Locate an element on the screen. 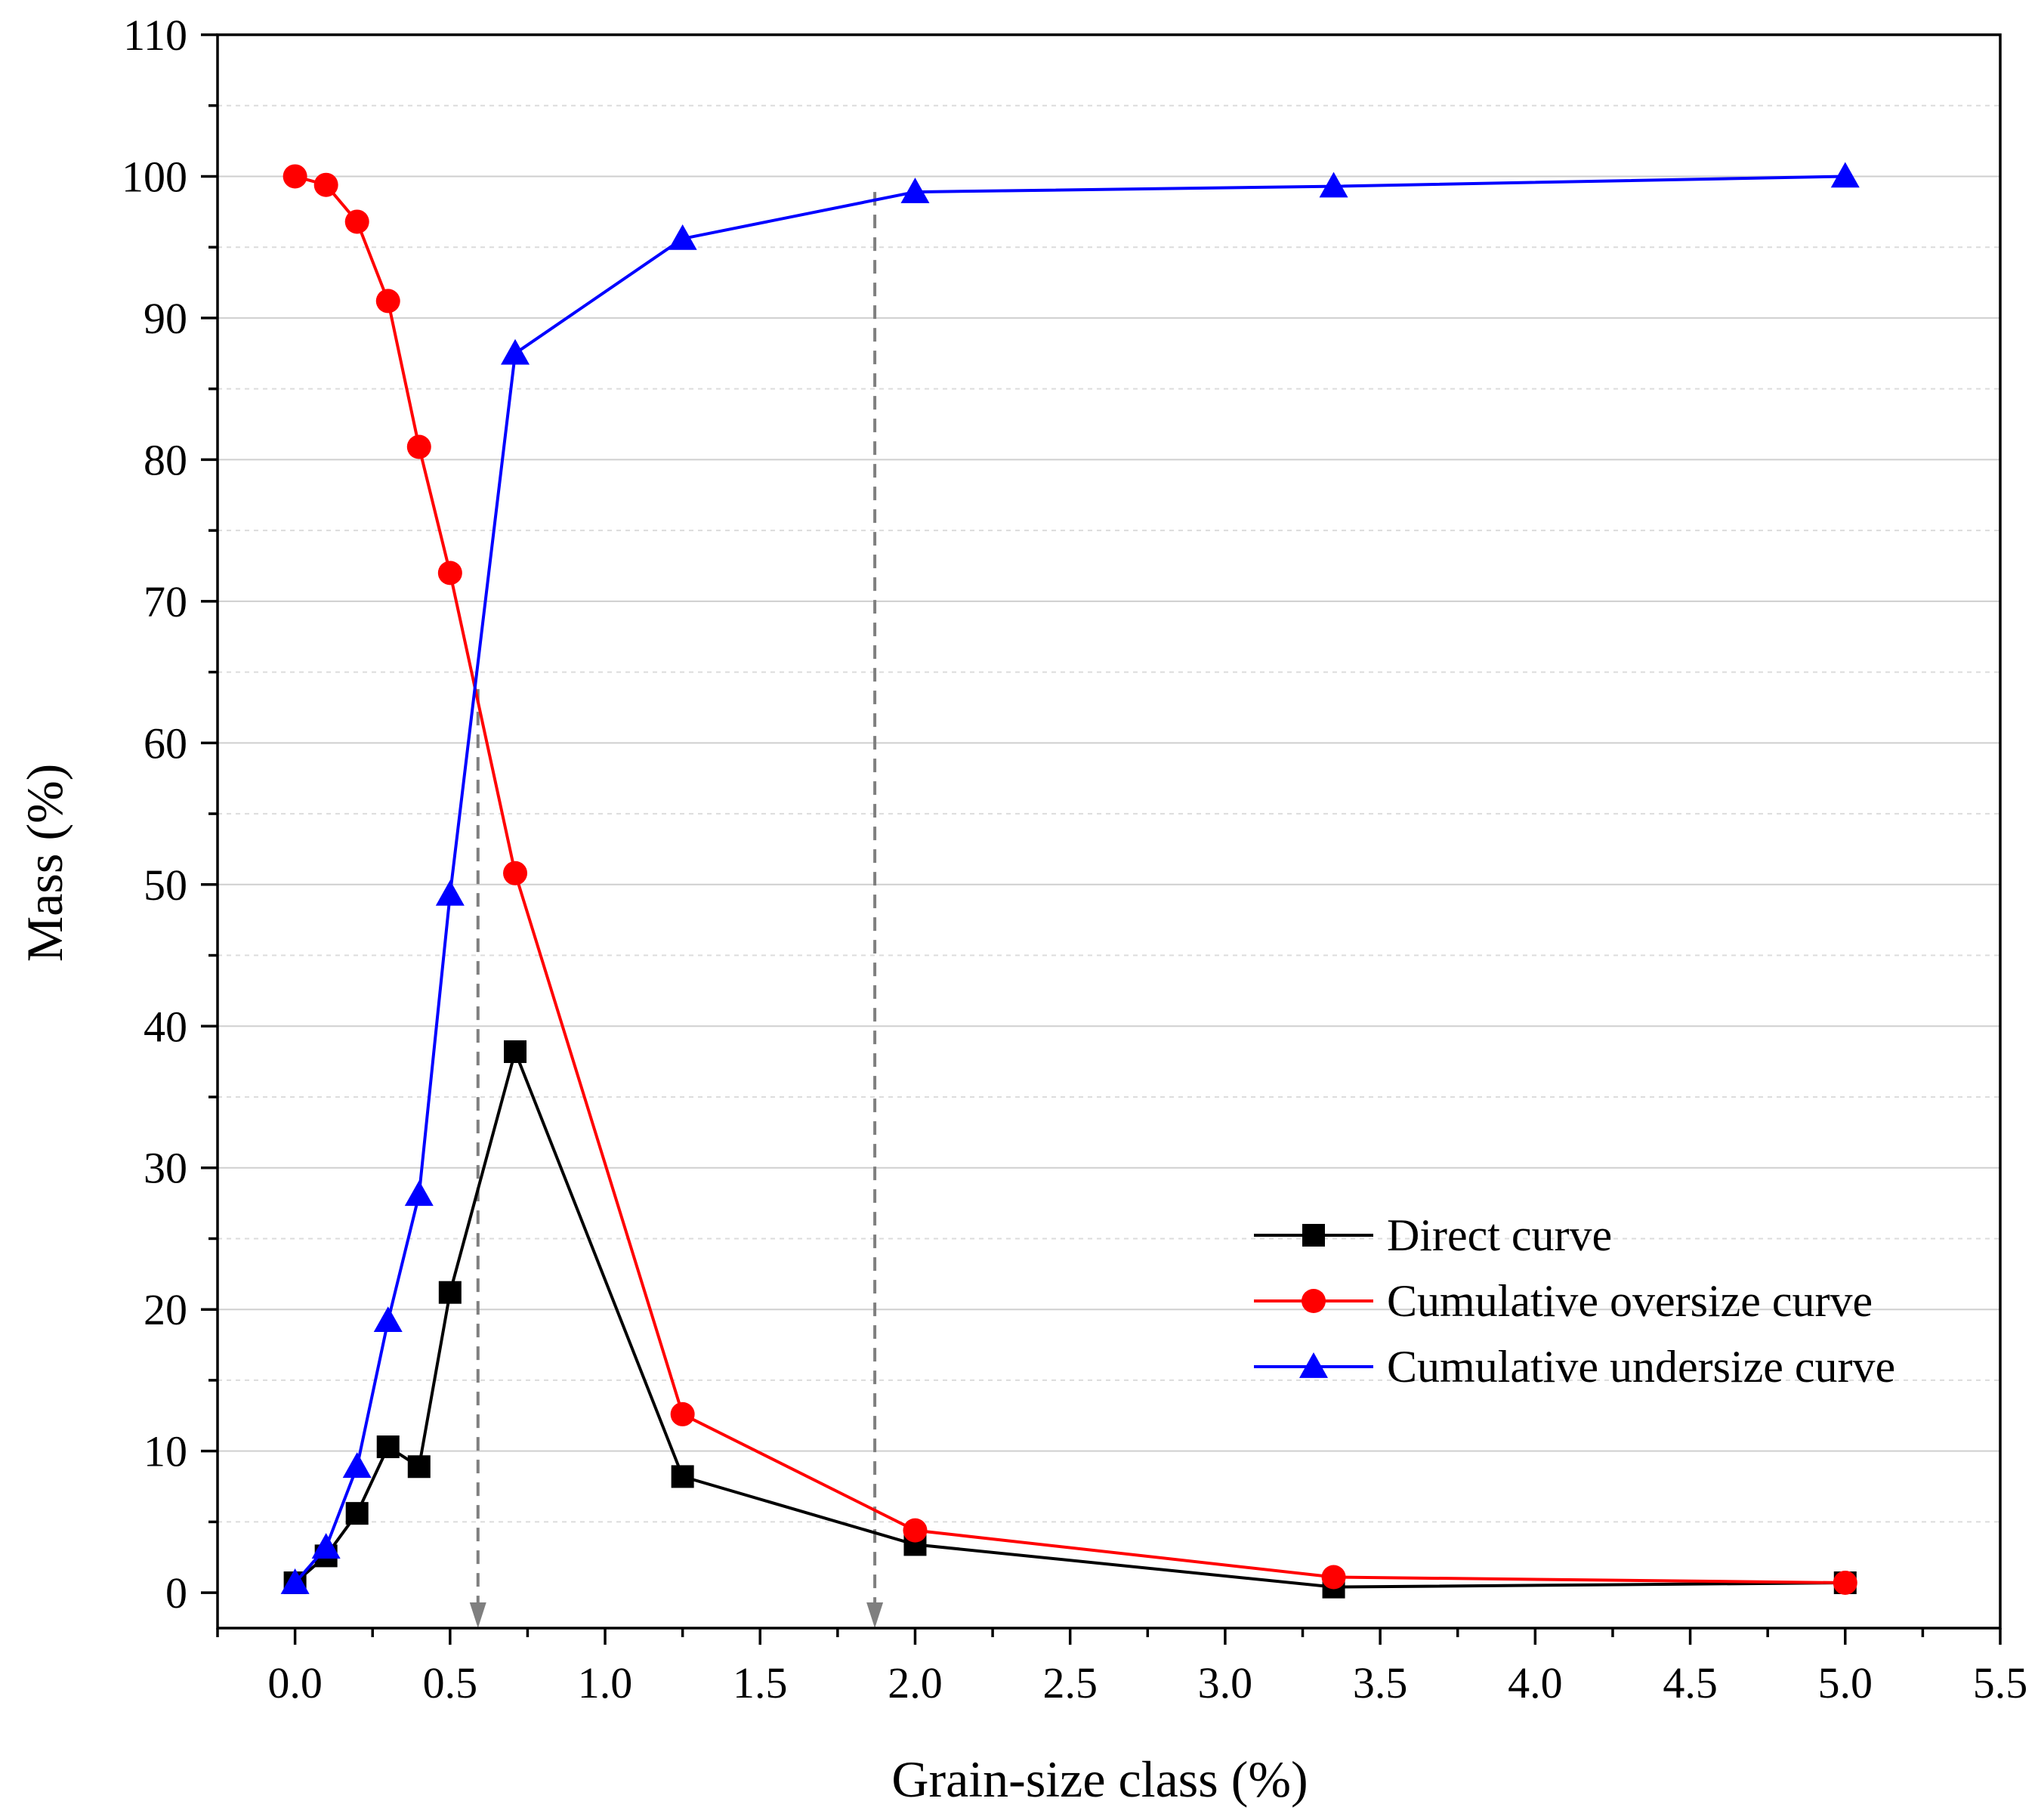 The image size is (2038, 1820). y-tick-label: 70 is located at coordinates (165, 601).